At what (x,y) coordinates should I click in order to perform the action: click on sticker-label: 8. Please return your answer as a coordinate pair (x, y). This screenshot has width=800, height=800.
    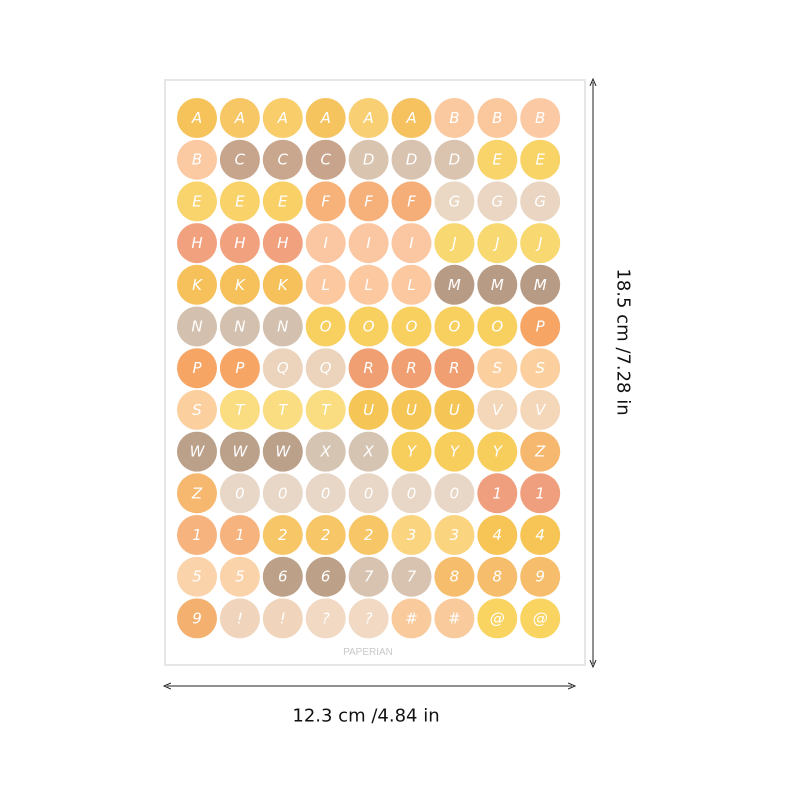
    Looking at the image, I should click on (455, 577).